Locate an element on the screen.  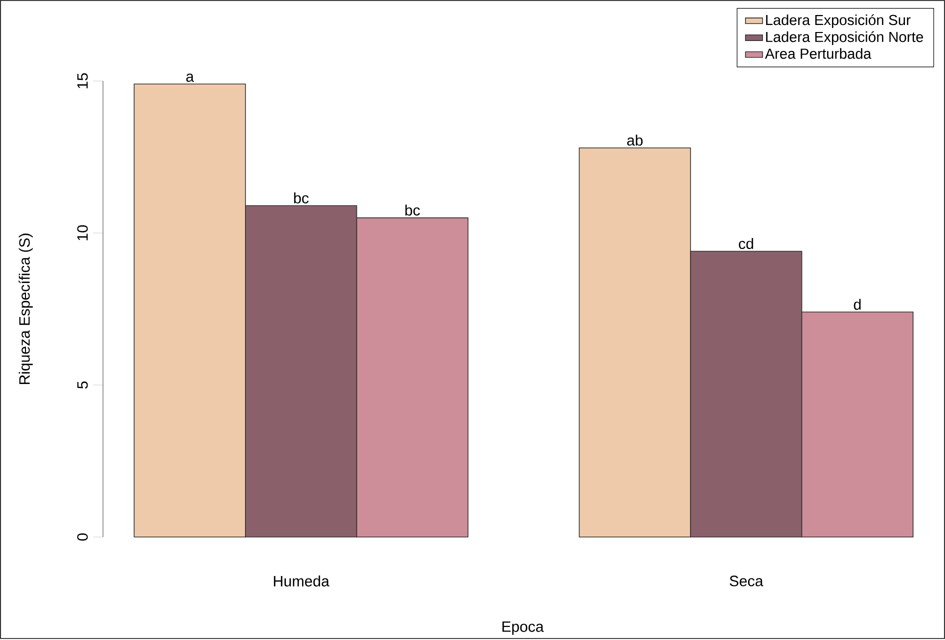
data-label: ab is located at coordinates (635, 140).